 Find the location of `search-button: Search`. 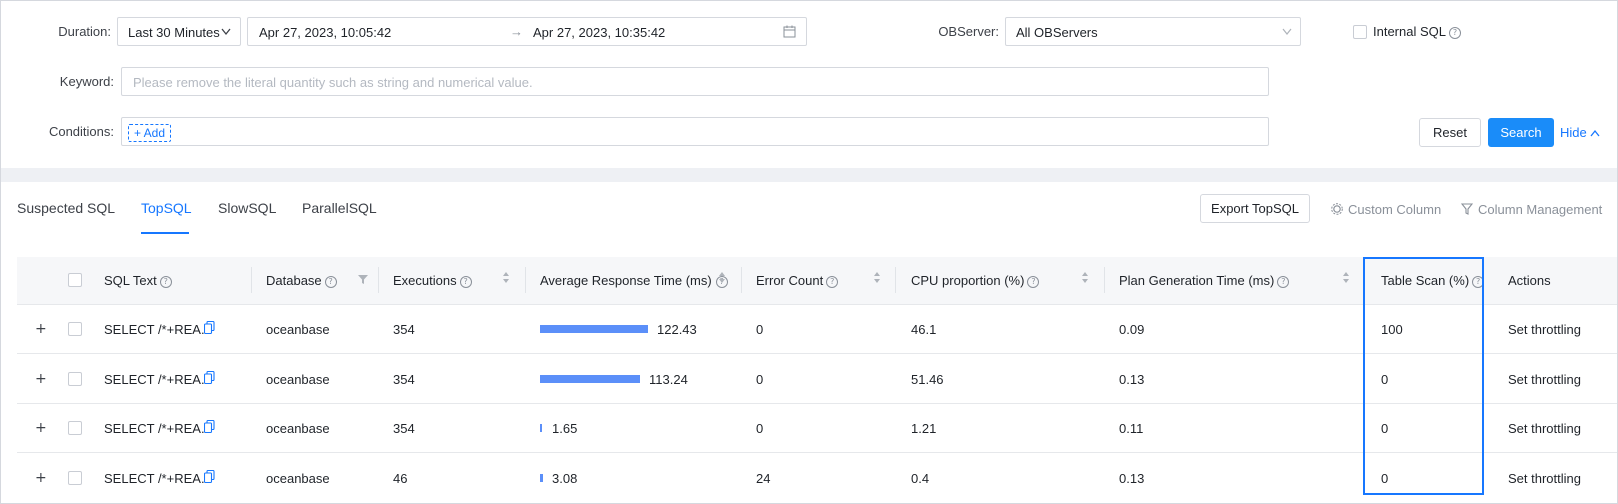

search-button: Search is located at coordinates (1521, 132).